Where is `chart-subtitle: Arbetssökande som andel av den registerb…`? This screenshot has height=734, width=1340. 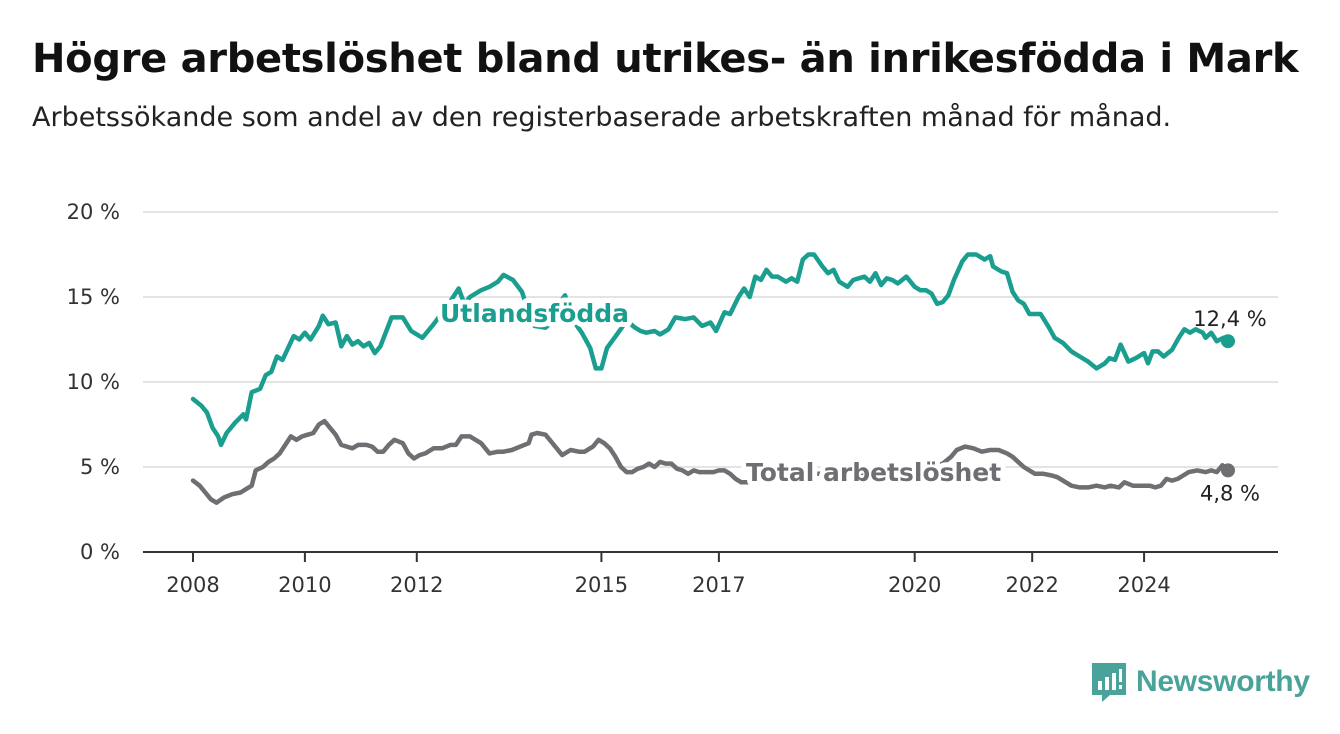 chart-subtitle: Arbetssökande som andel av den registerb… is located at coordinates (602, 117).